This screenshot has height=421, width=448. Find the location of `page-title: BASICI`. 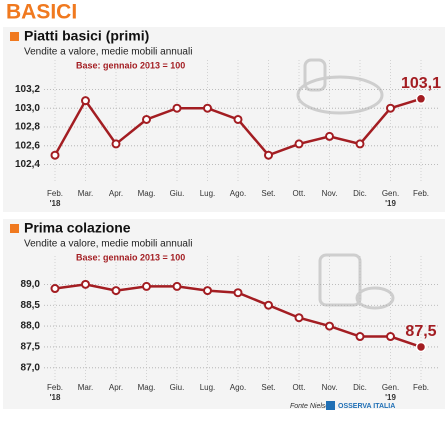

page-title: BASICI is located at coordinates (41, 12).